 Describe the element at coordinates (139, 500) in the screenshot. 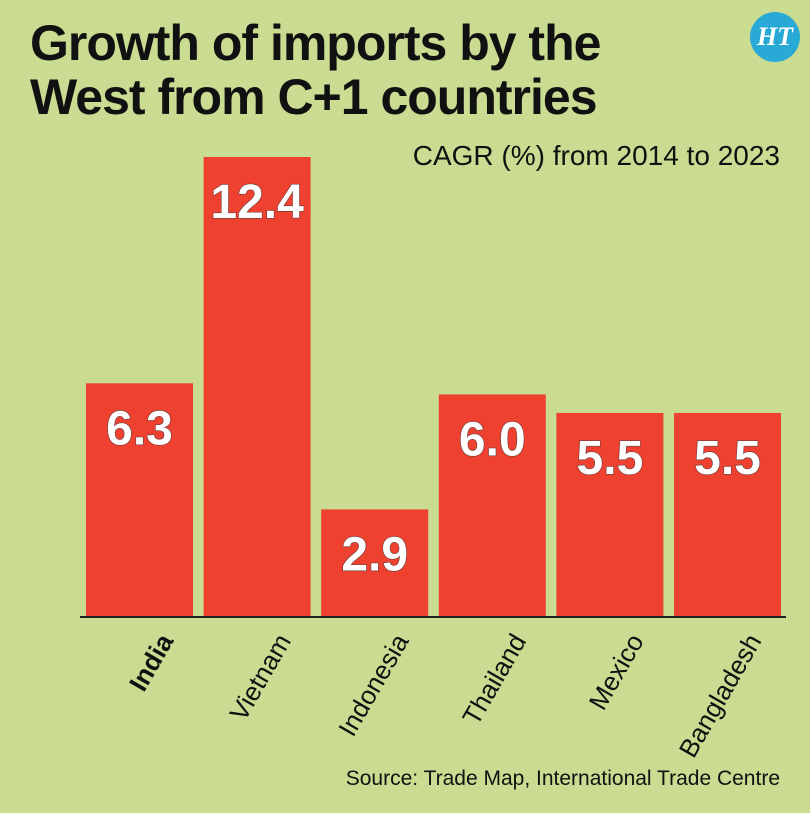

I see `bar-india` at that location.